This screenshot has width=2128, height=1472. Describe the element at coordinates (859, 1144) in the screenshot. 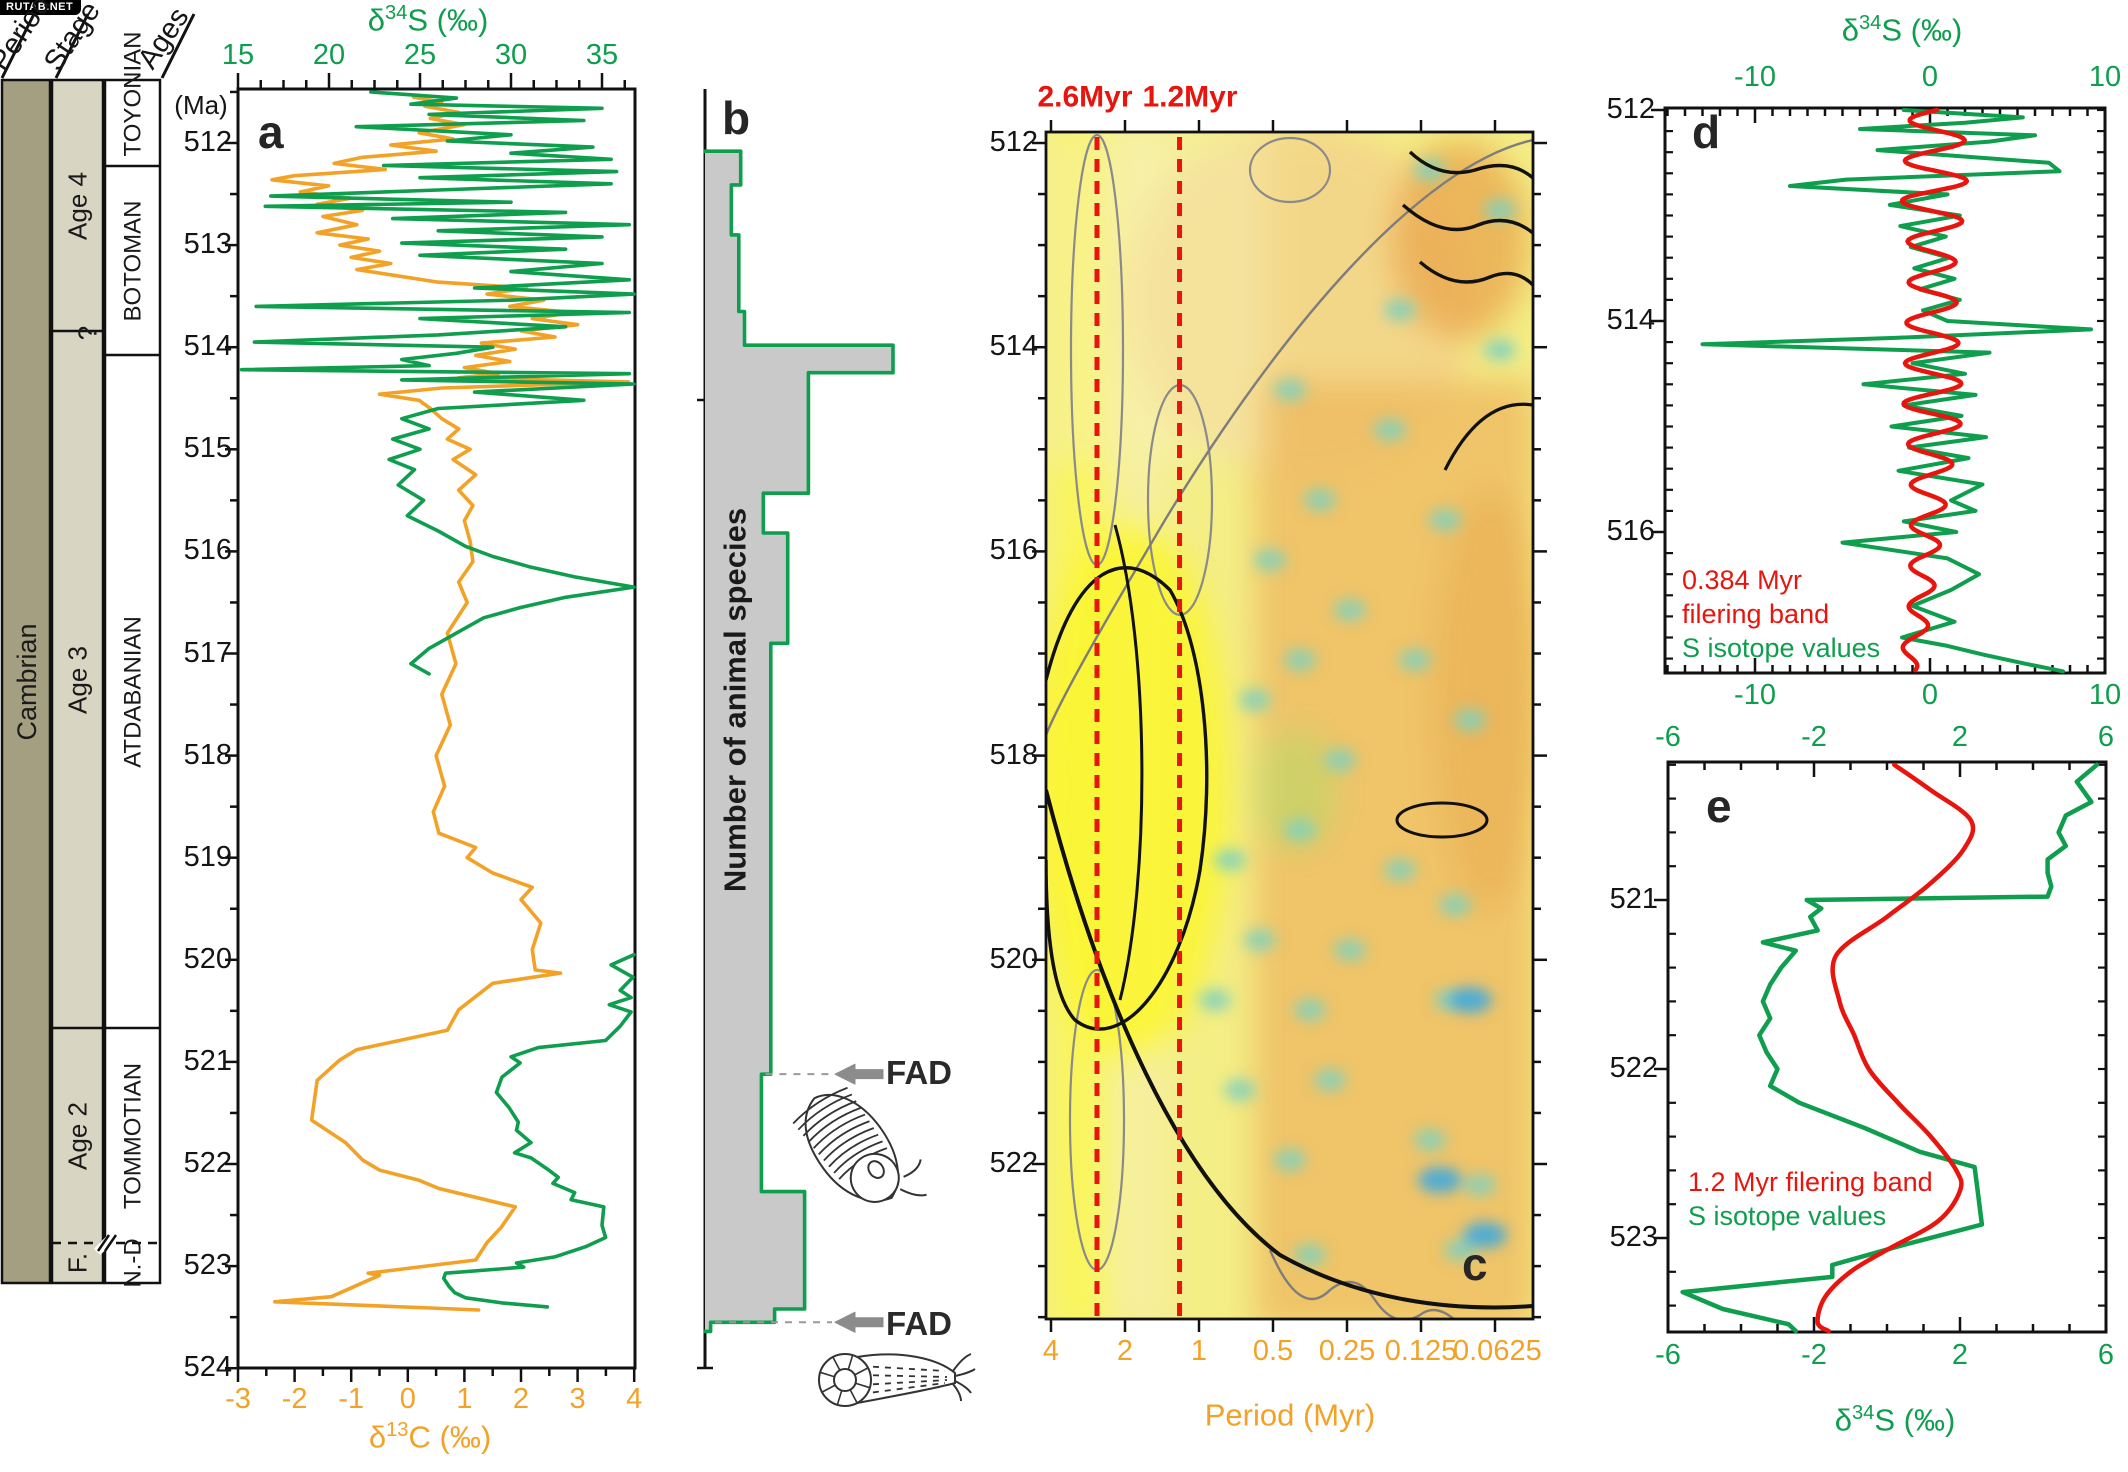

I see `trilobite-sketch` at that location.